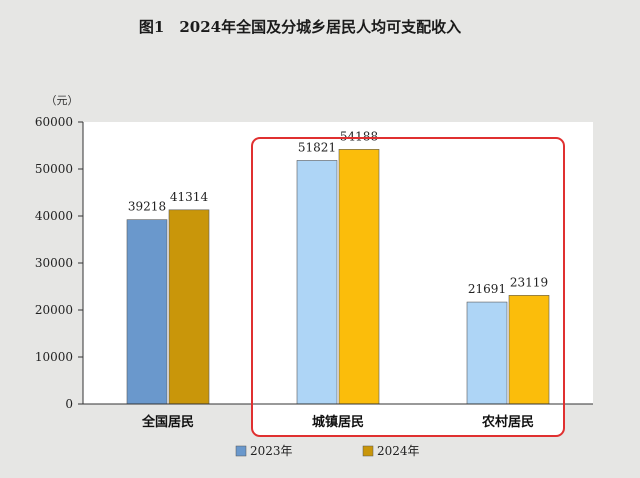 Image resolution: width=640 pixels, height=478 pixels. I want to click on y-tick-label: 50000, so click(54, 169).